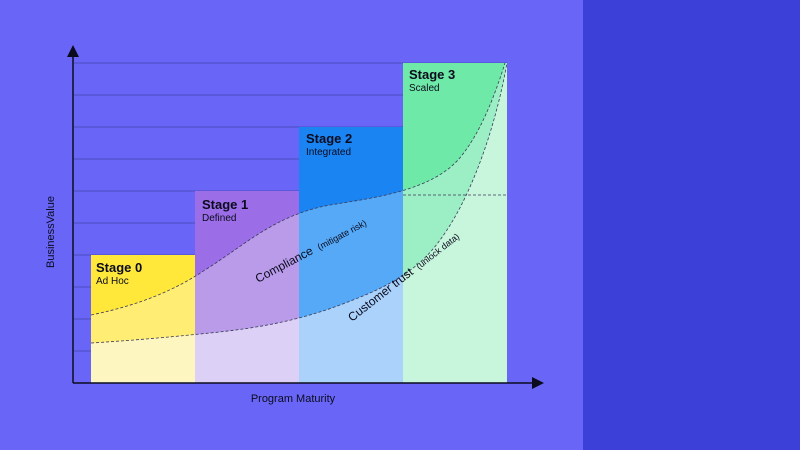 This screenshot has width=800, height=450. I want to click on y-axis-arrow-icon, so click(73, 51).